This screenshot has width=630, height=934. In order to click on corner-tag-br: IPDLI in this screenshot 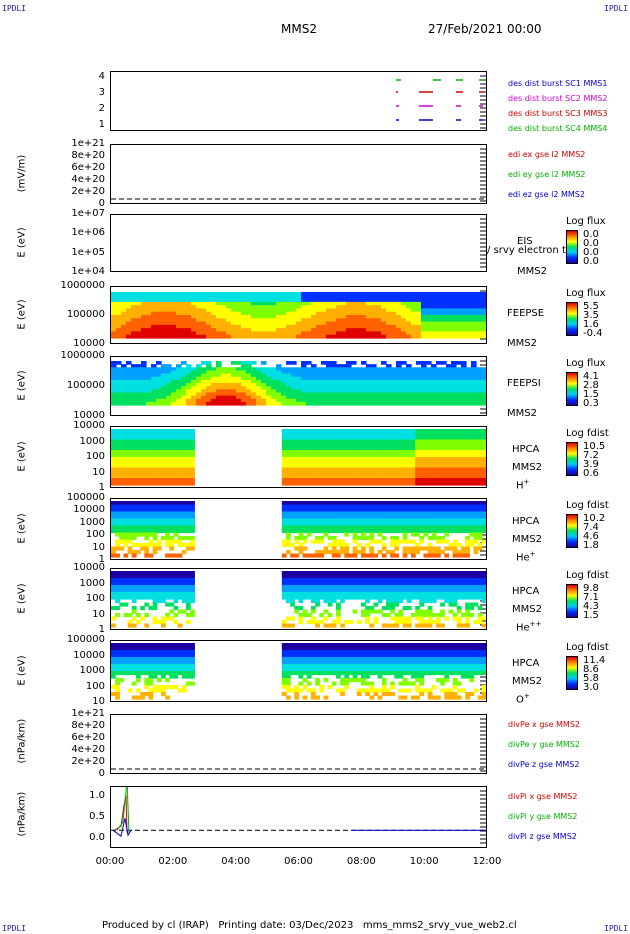, I will do `click(616, 928)`.